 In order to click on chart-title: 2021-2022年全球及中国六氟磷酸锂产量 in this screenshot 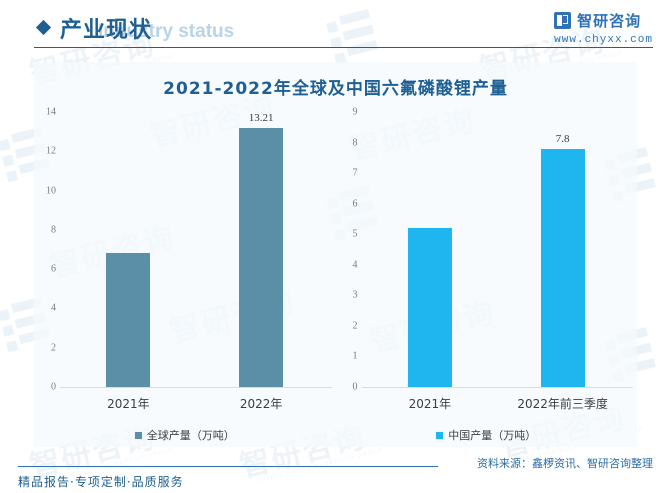, I will do `click(335, 89)`.